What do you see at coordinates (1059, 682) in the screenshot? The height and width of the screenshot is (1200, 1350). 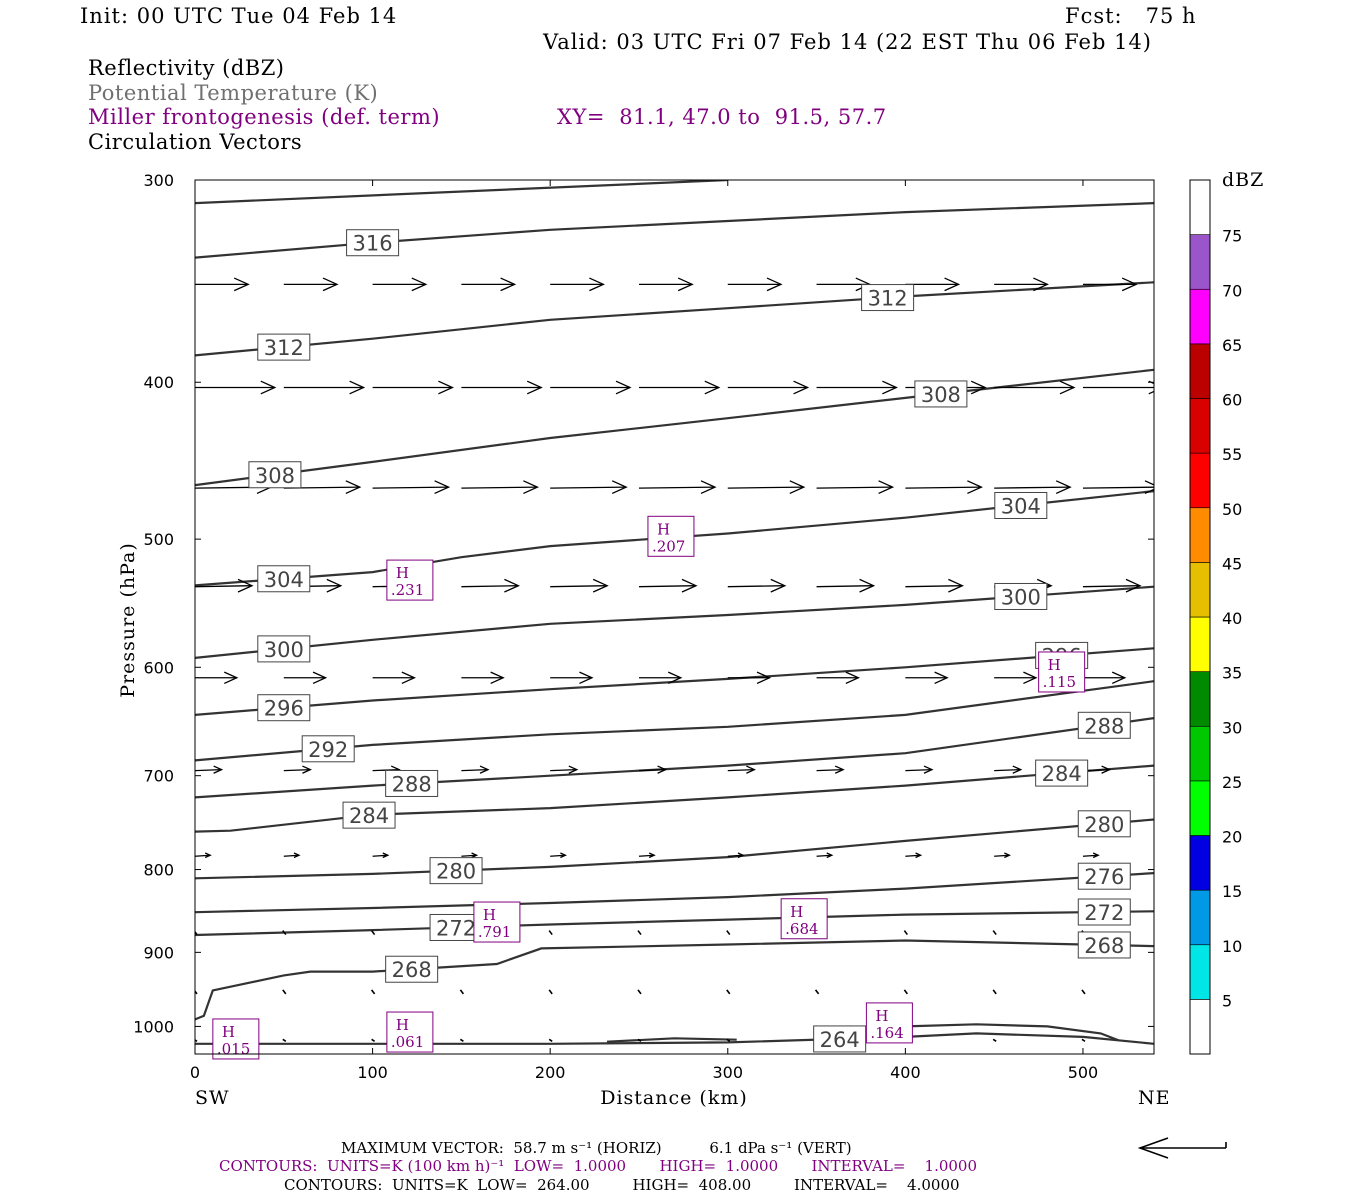 I see `frontogenesis-max-value: .115` at bounding box center [1059, 682].